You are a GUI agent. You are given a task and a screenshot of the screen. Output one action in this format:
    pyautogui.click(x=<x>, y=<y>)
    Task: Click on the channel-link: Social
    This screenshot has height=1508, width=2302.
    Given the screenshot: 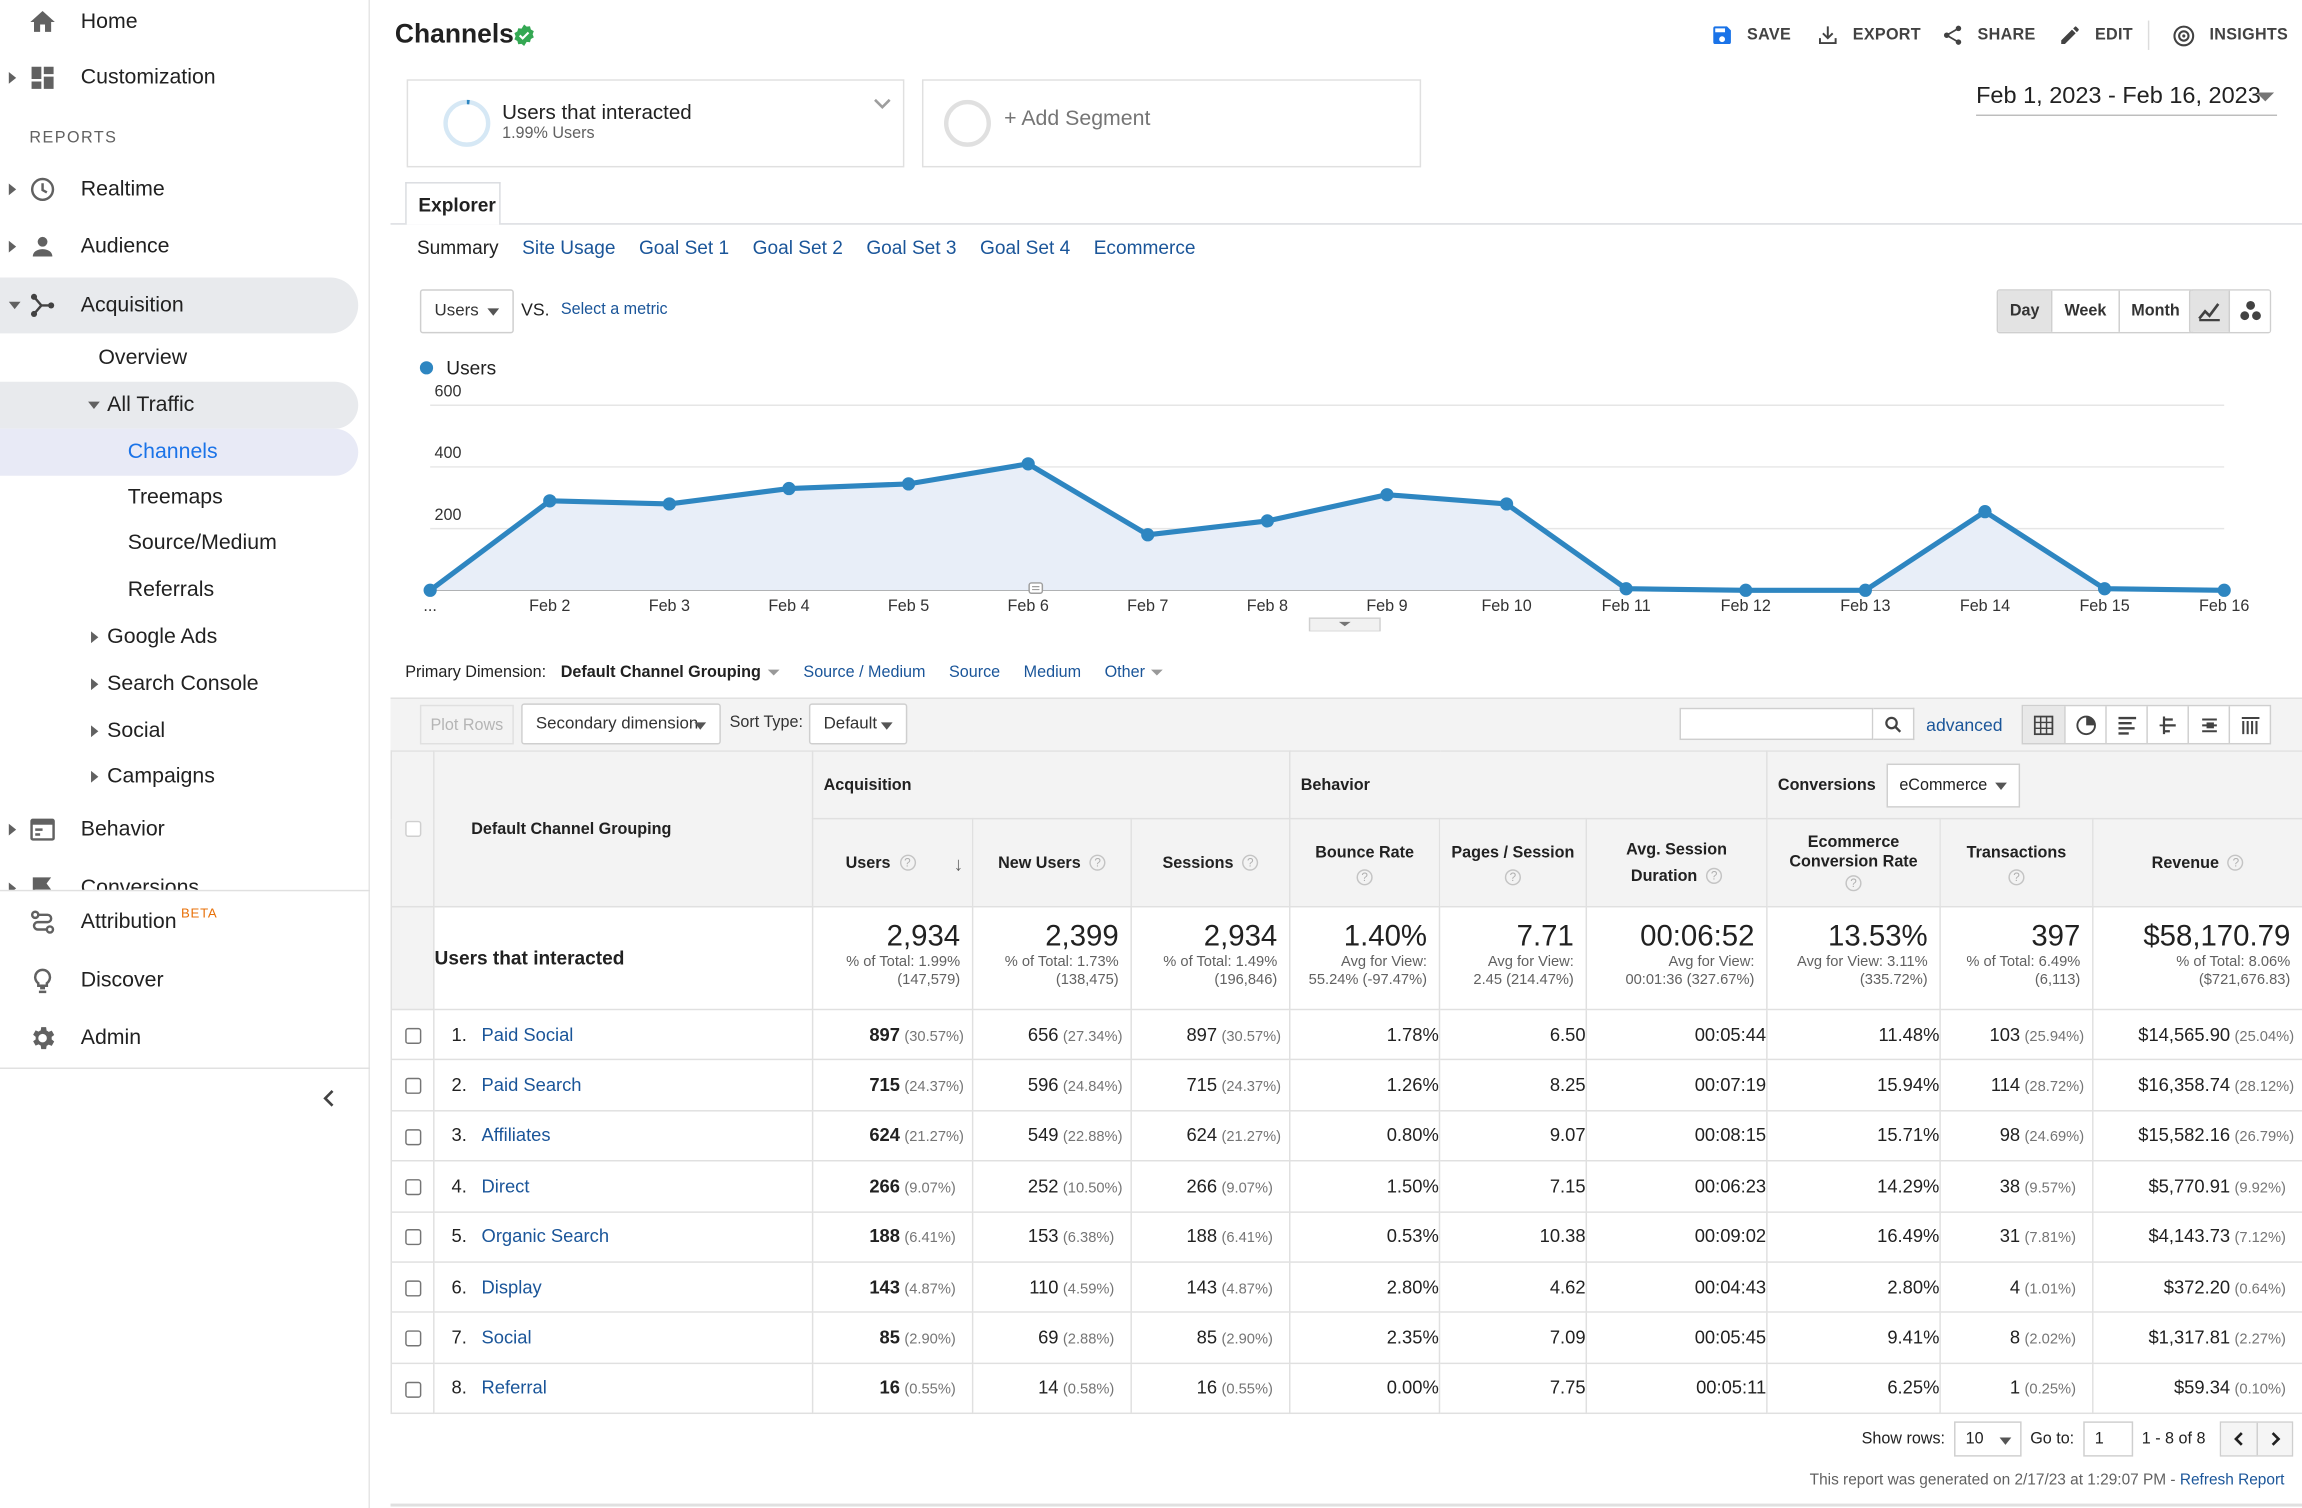 What is the action you would take?
    pyautogui.click(x=506, y=1338)
    